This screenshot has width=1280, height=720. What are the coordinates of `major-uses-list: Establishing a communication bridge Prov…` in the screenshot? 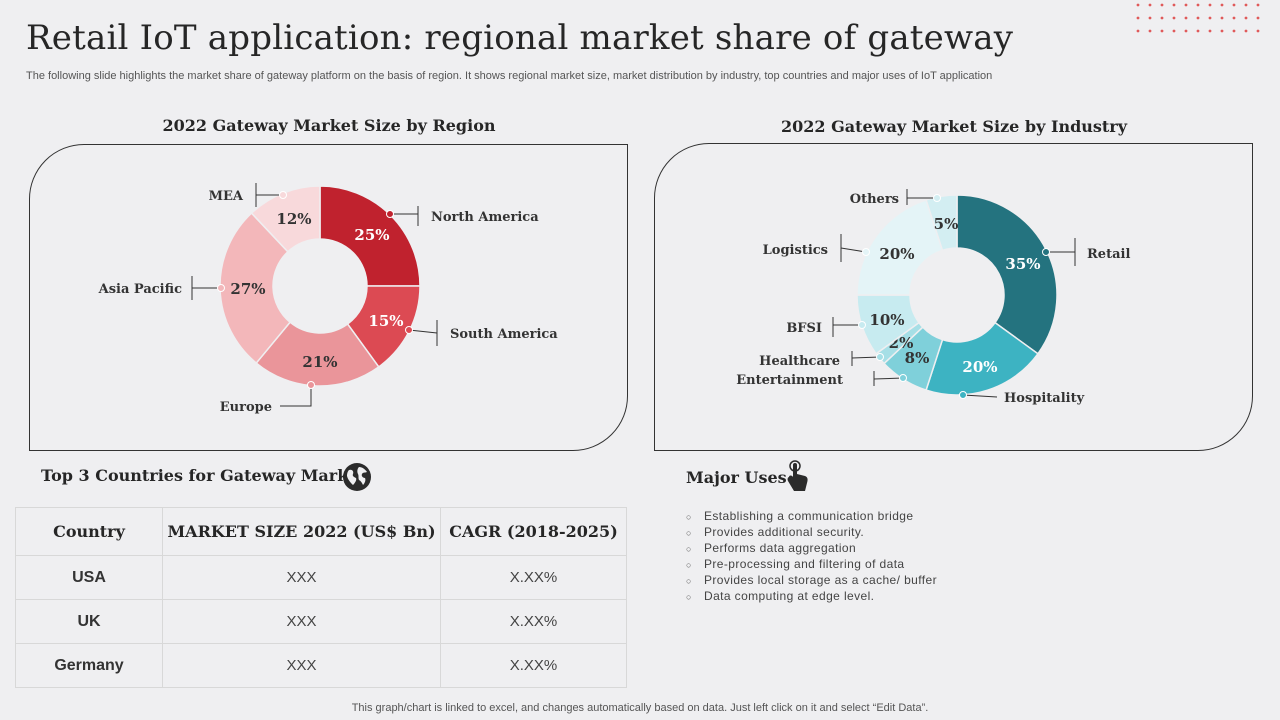 It's located at (811, 556).